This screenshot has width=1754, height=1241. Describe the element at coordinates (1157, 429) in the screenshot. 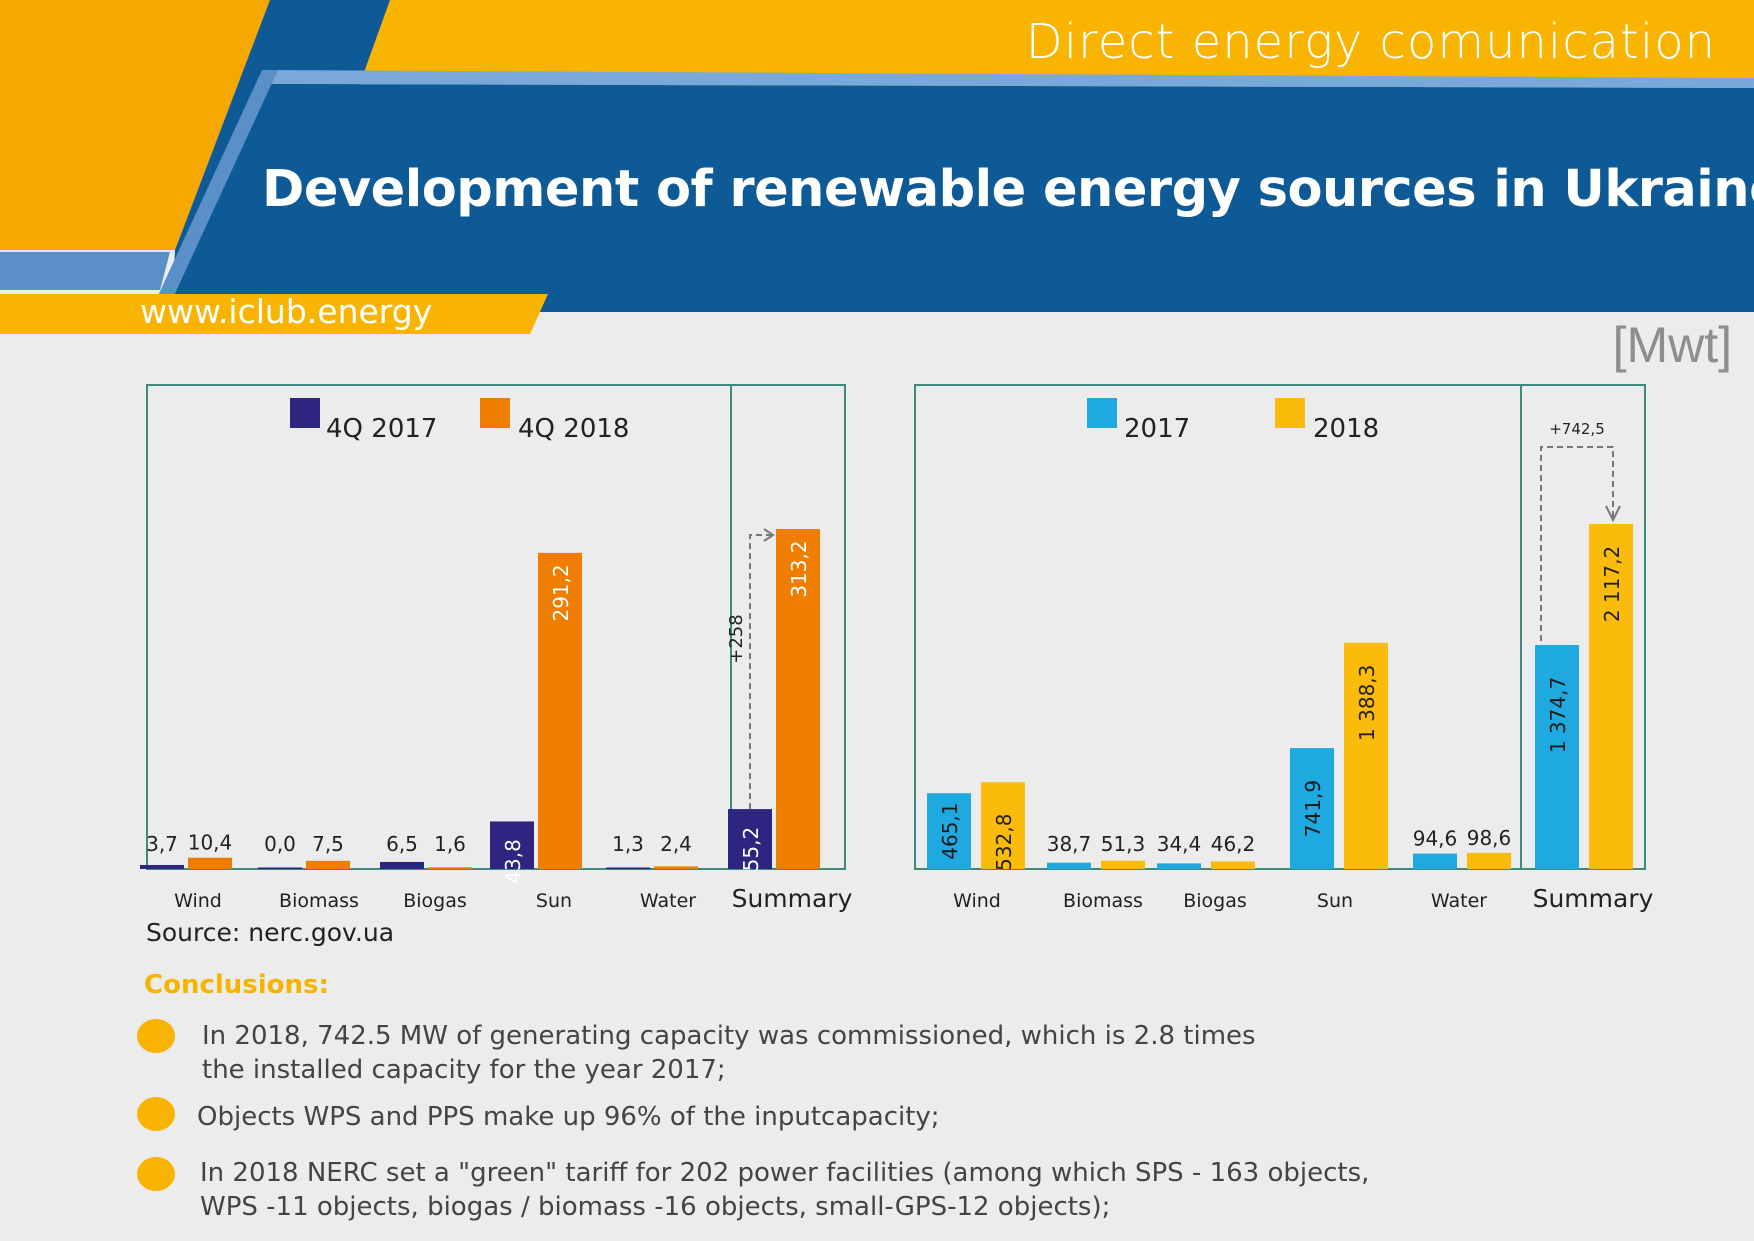

I see `legend-label: 2017` at that location.